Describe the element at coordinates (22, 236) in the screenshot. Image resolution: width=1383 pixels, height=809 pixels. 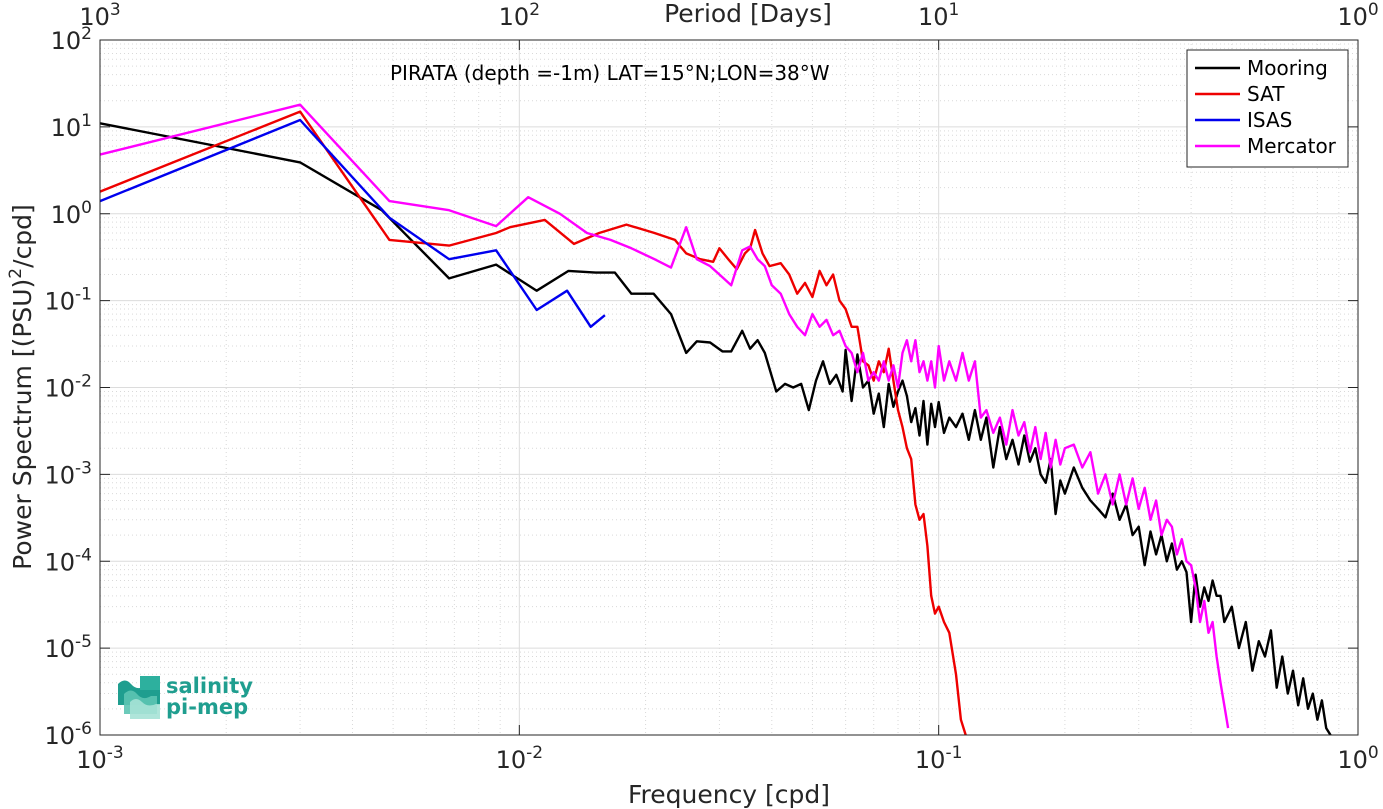
I see `y-axis-label-tail: /cpd]` at that location.